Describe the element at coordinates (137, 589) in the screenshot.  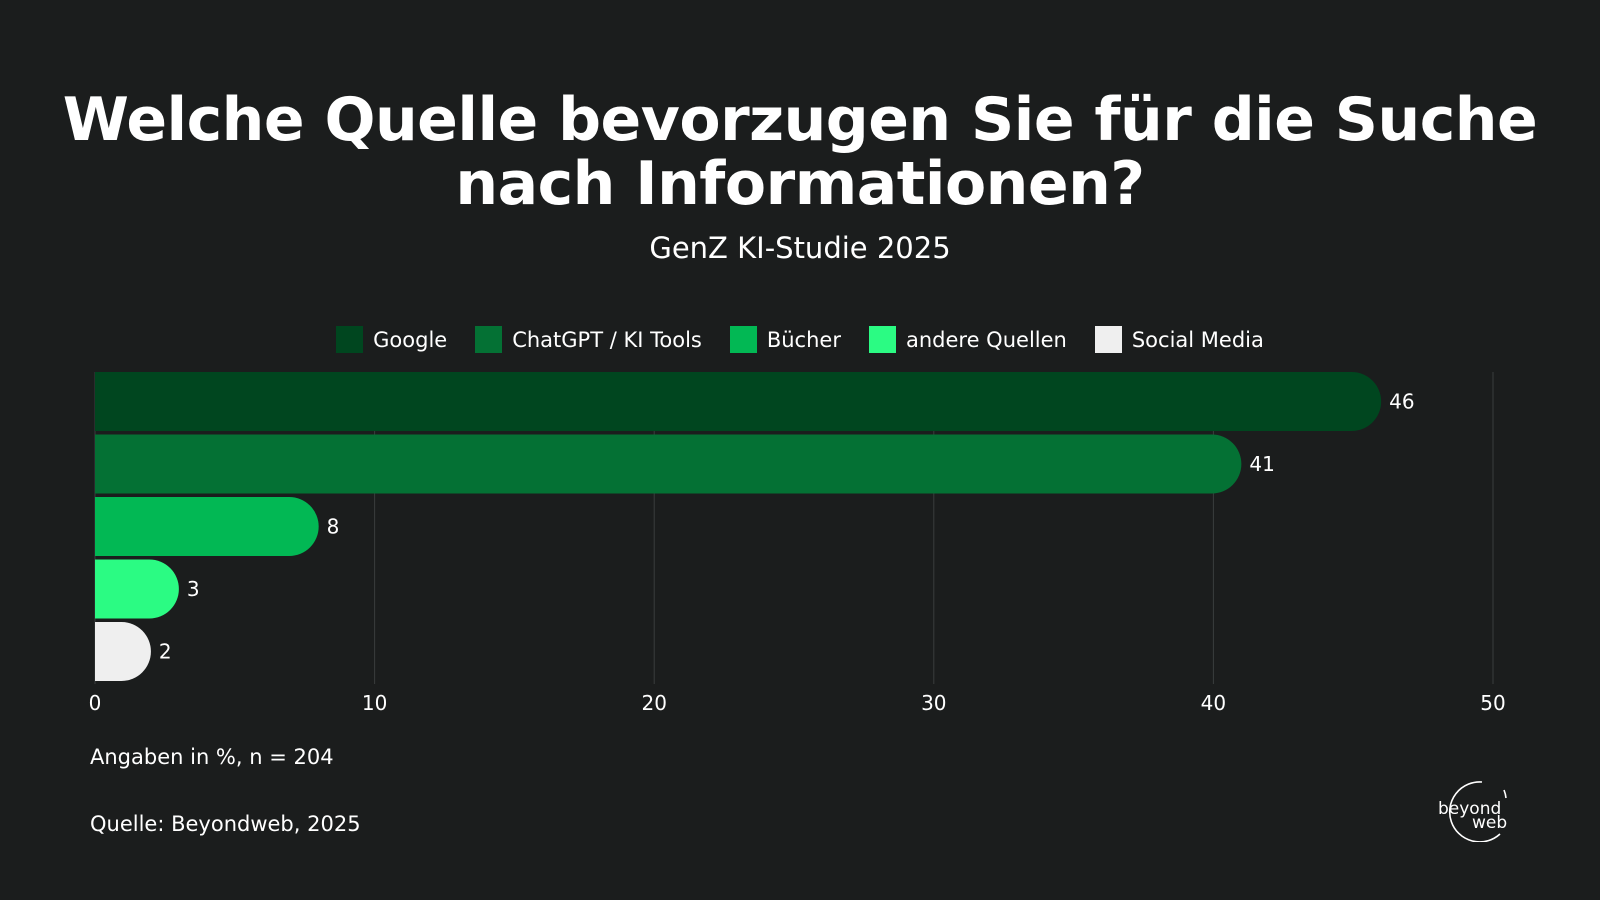
I see `bar-andere-quellen` at that location.